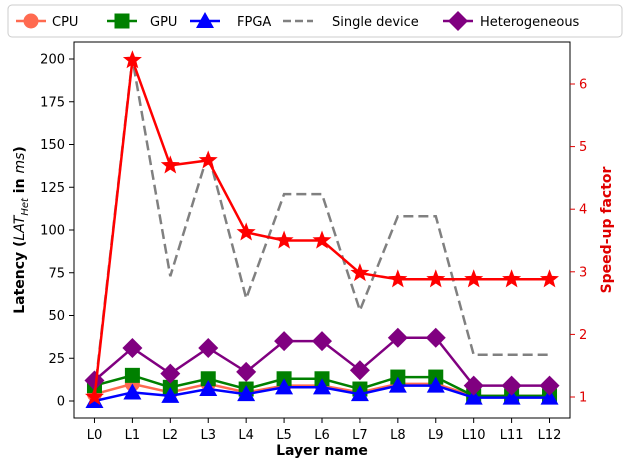 The width and height of the screenshot is (628, 462). What do you see at coordinates (246, 371) in the screenshot?
I see `point-heterogeneous-L4` at bounding box center [246, 371].